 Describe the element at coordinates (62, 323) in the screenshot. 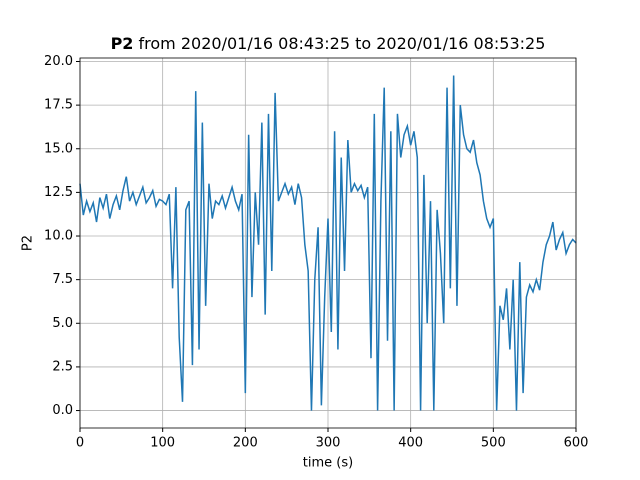

I see `y-tick-label: 5.0` at that location.